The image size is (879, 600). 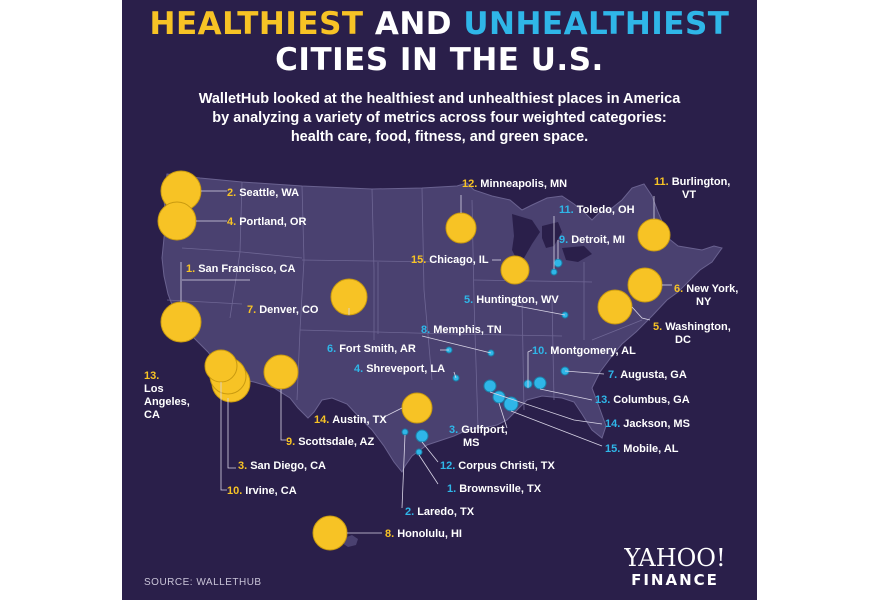 I want to click on marker-jackson, so click(x=490, y=386).